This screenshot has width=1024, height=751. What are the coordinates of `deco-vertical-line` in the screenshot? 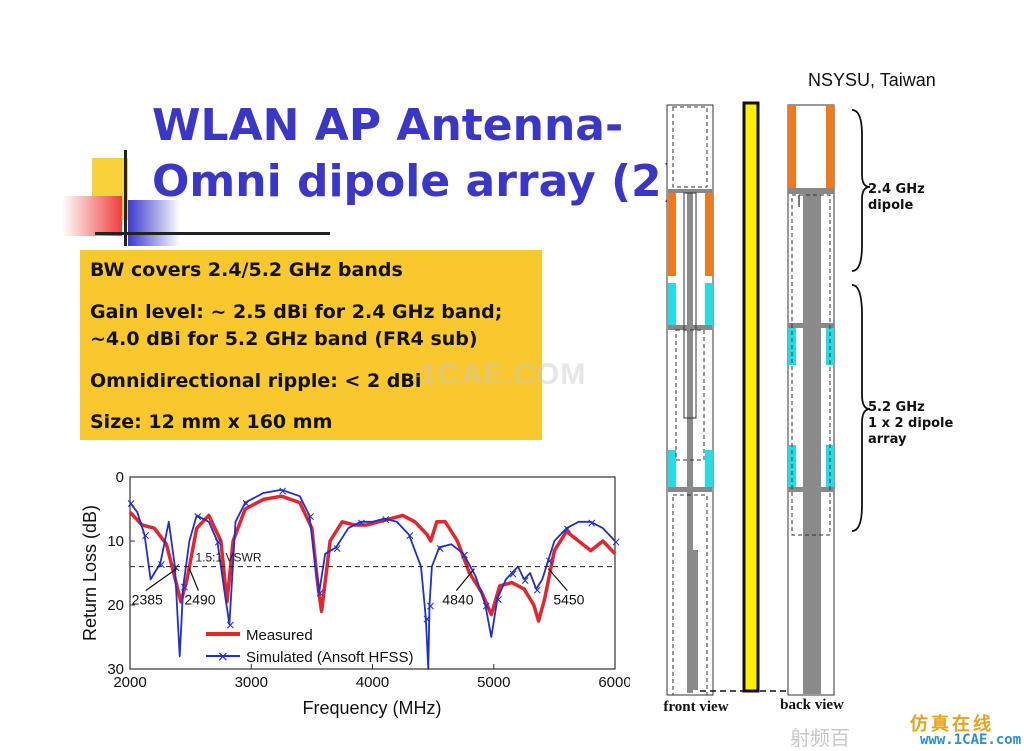 It's located at (125, 198).